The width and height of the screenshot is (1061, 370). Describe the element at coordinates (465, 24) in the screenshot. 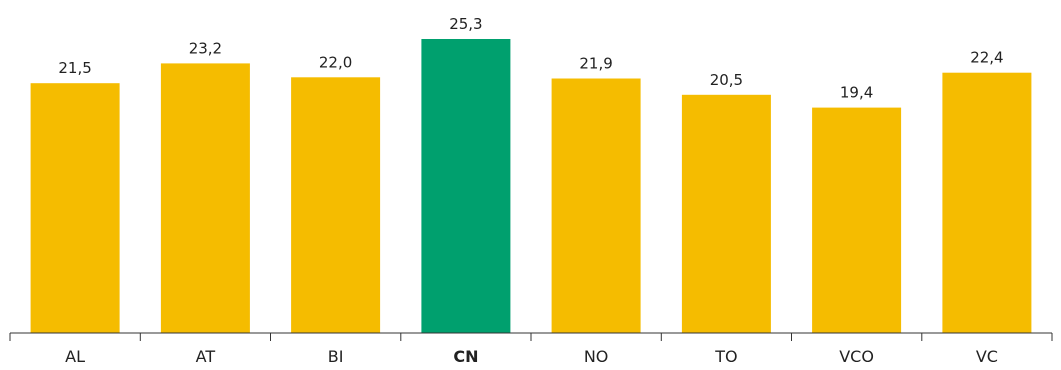

I see `value-label-cn: 25,3` at that location.